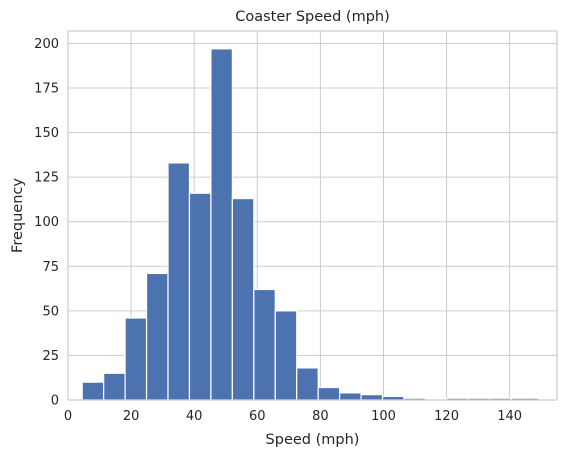 Image resolution: width=575 pixels, height=457 pixels. I want to click on x-tick-label-7: 140, so click(509, 416).